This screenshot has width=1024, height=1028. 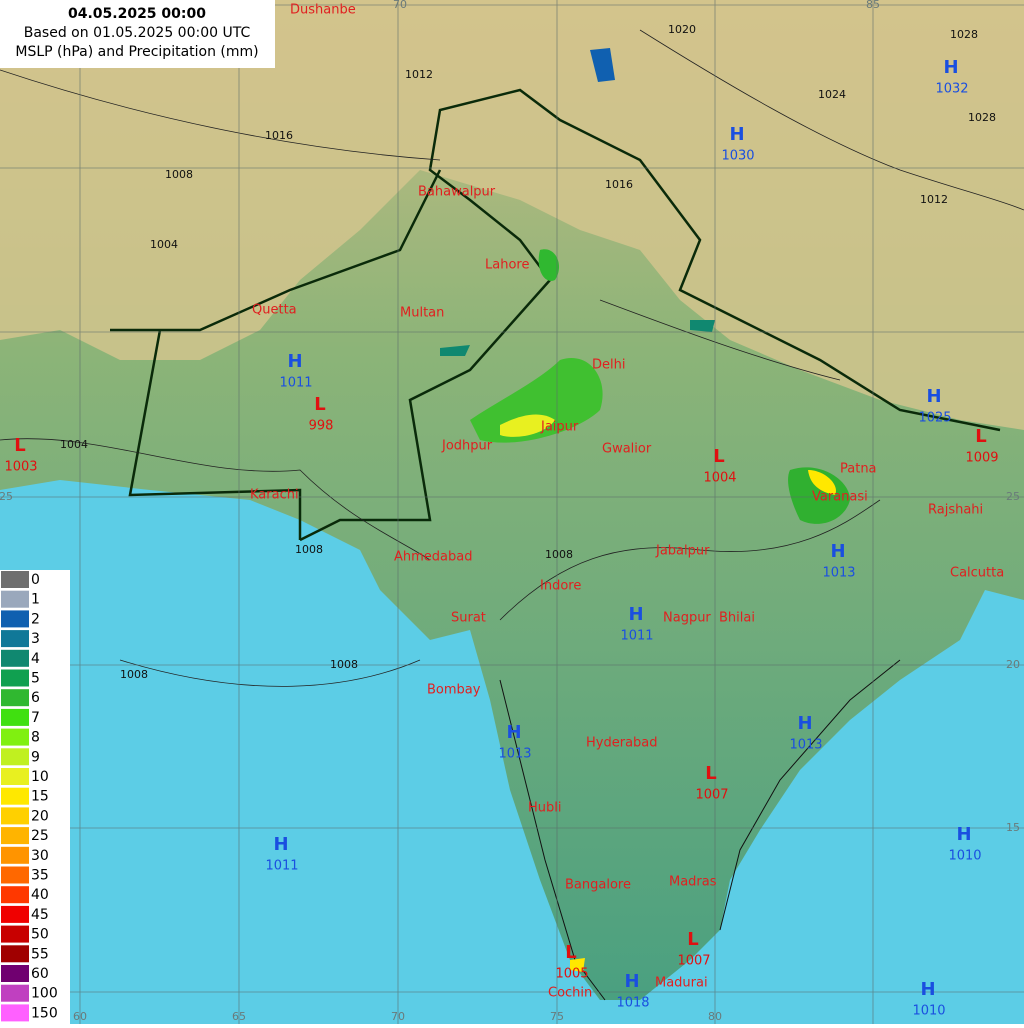 I want to click on grid-label: 20, so click(x=1013, y=664).